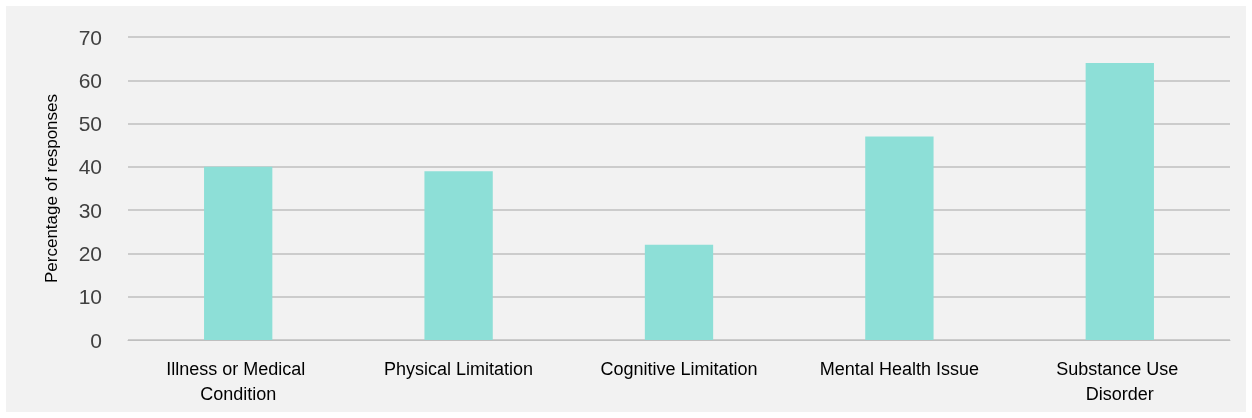 The width and height of the screenshot is (1252, 418). What do you see at coordinates (1120, 381) in the screenshot?
I see `x-tick-label: Substance Use Disorder` at bounding box center [1120, 381].